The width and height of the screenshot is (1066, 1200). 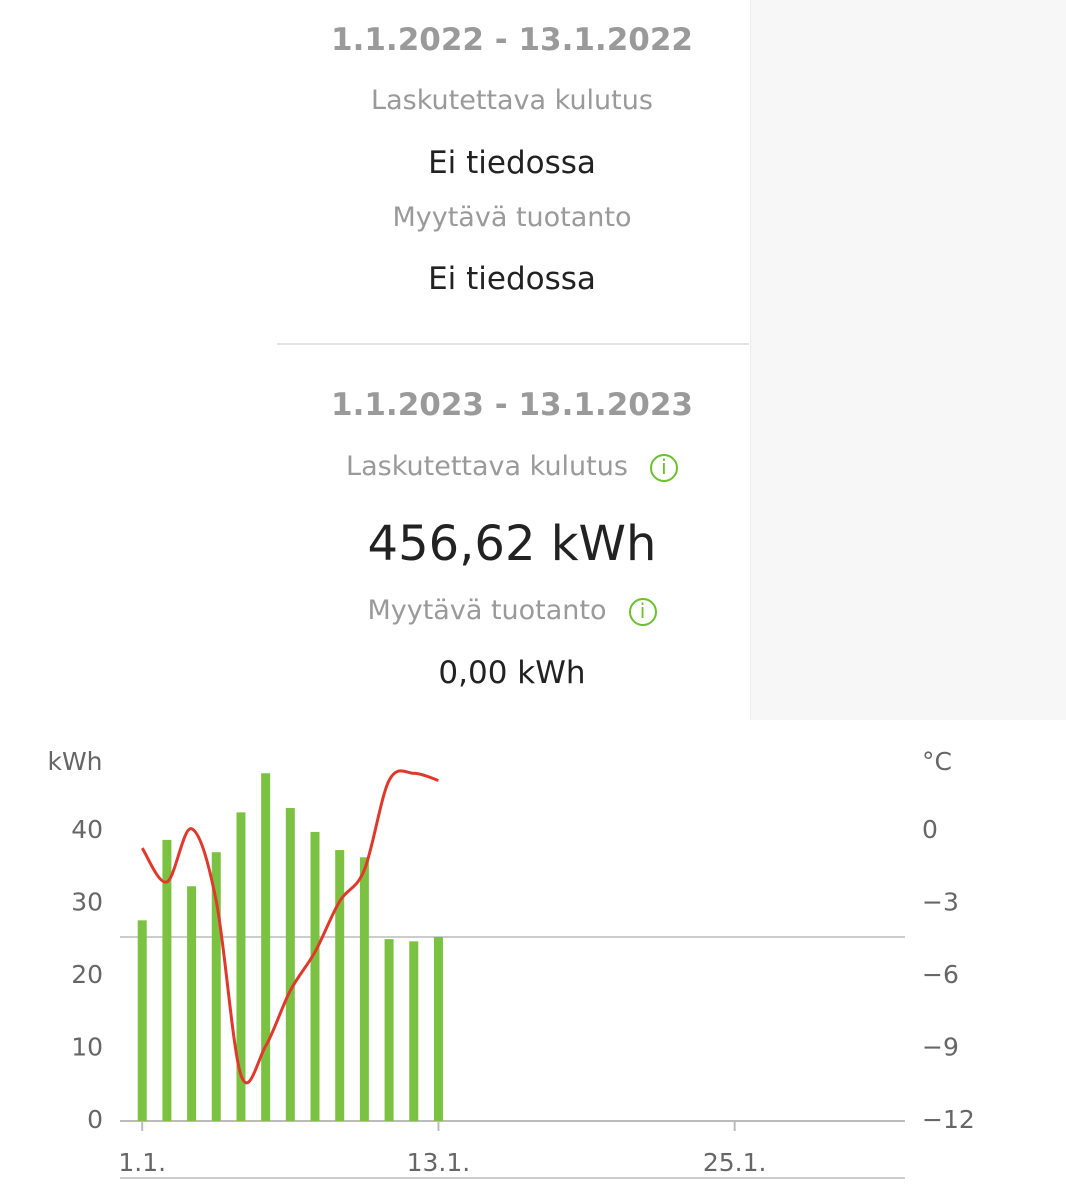 I want to click on y-tick-label: 0, so click(x=95, y=1119).